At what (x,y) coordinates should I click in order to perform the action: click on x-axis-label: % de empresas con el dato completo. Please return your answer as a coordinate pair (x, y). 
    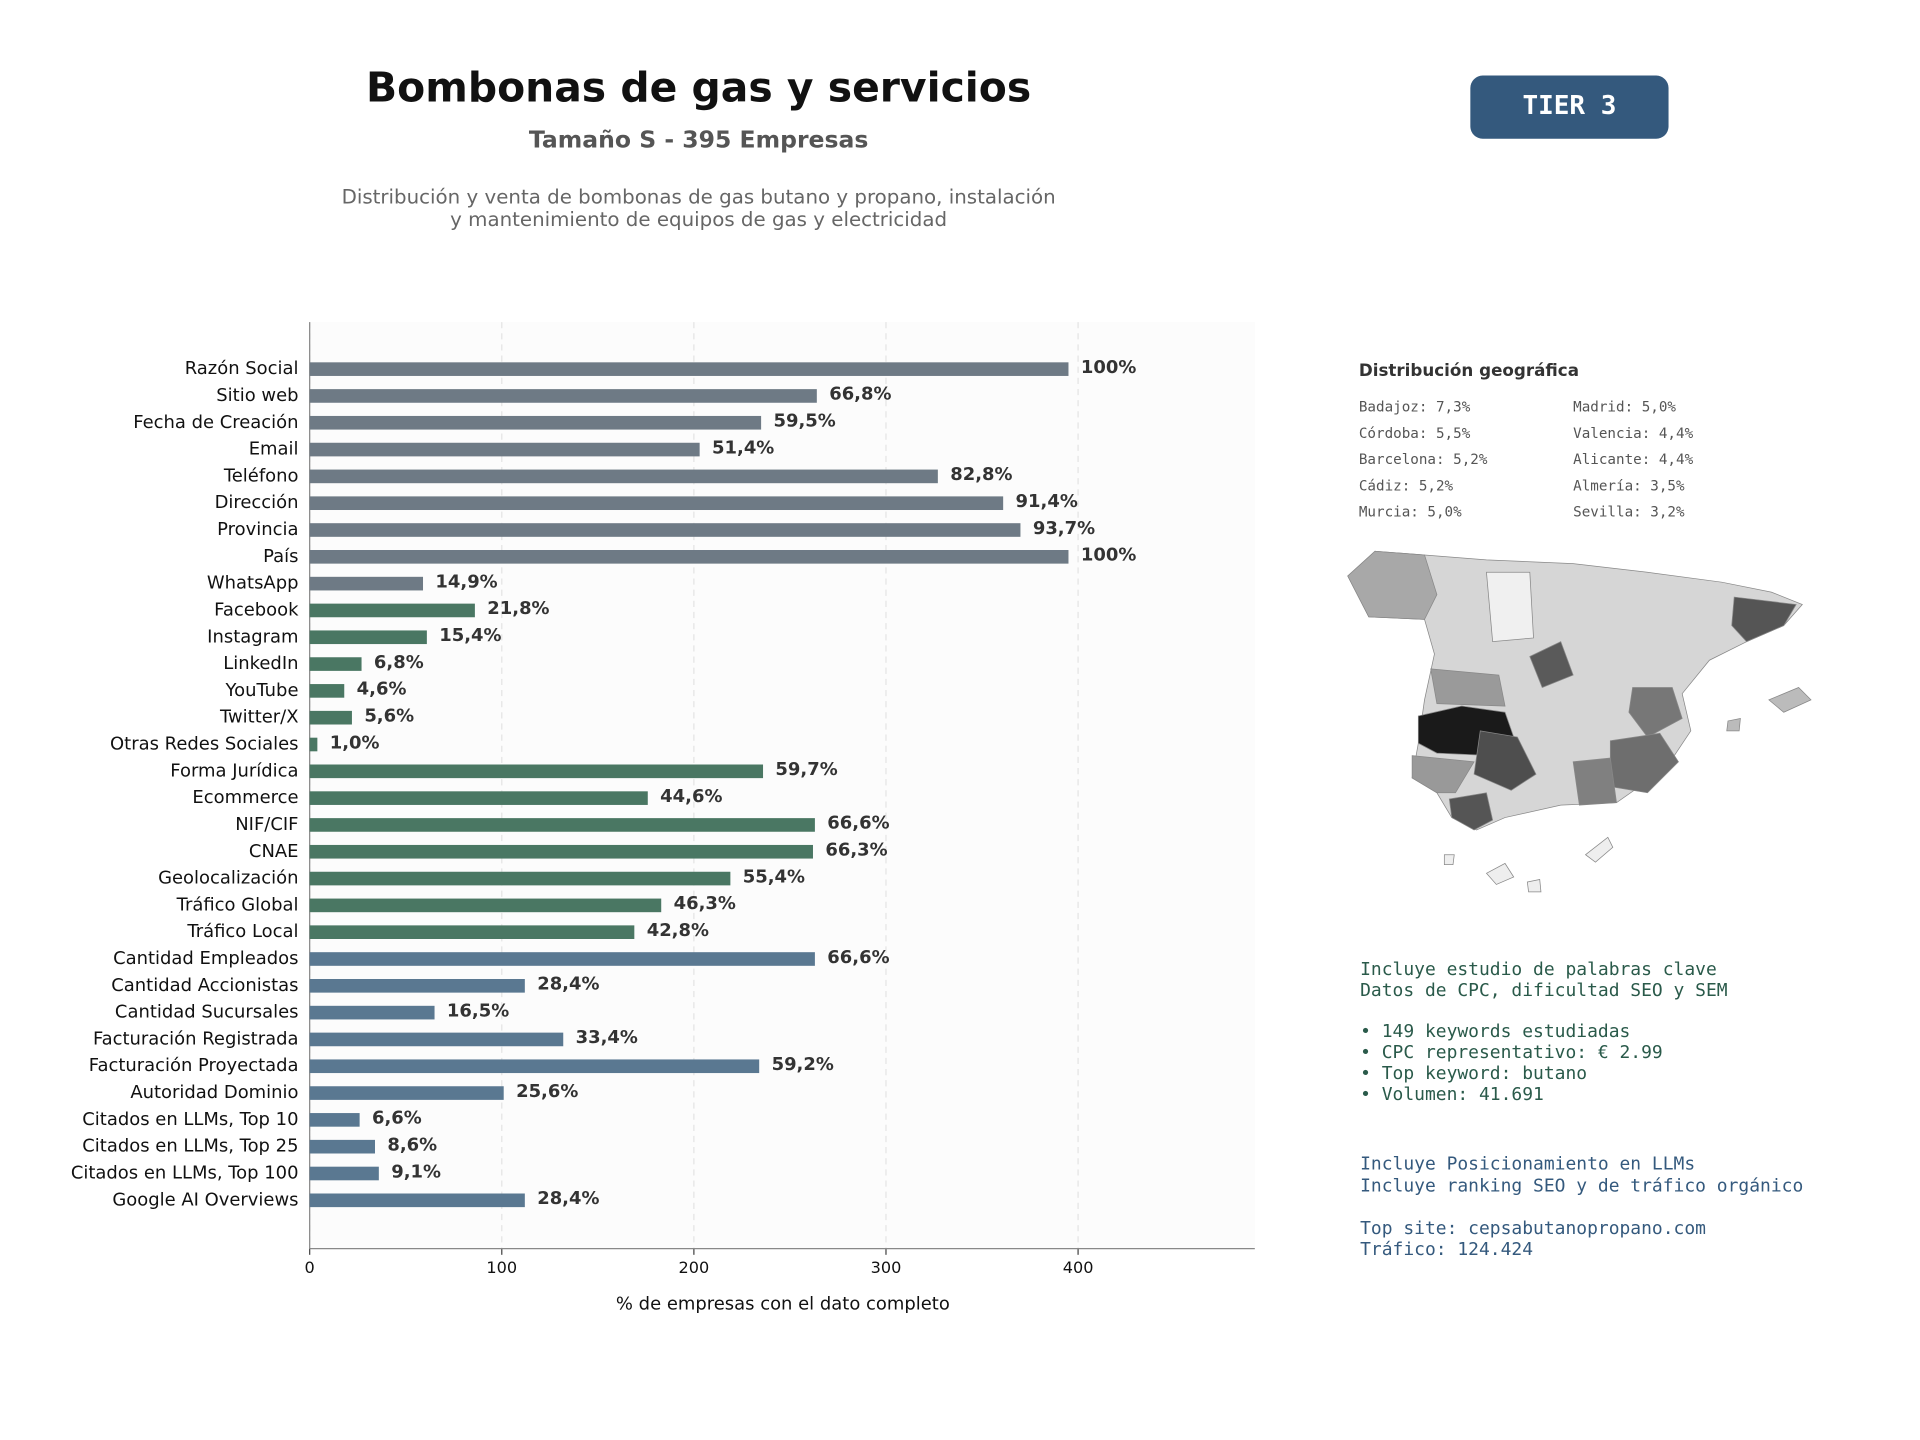
    Looking at the image, I should click on (783, 1303).